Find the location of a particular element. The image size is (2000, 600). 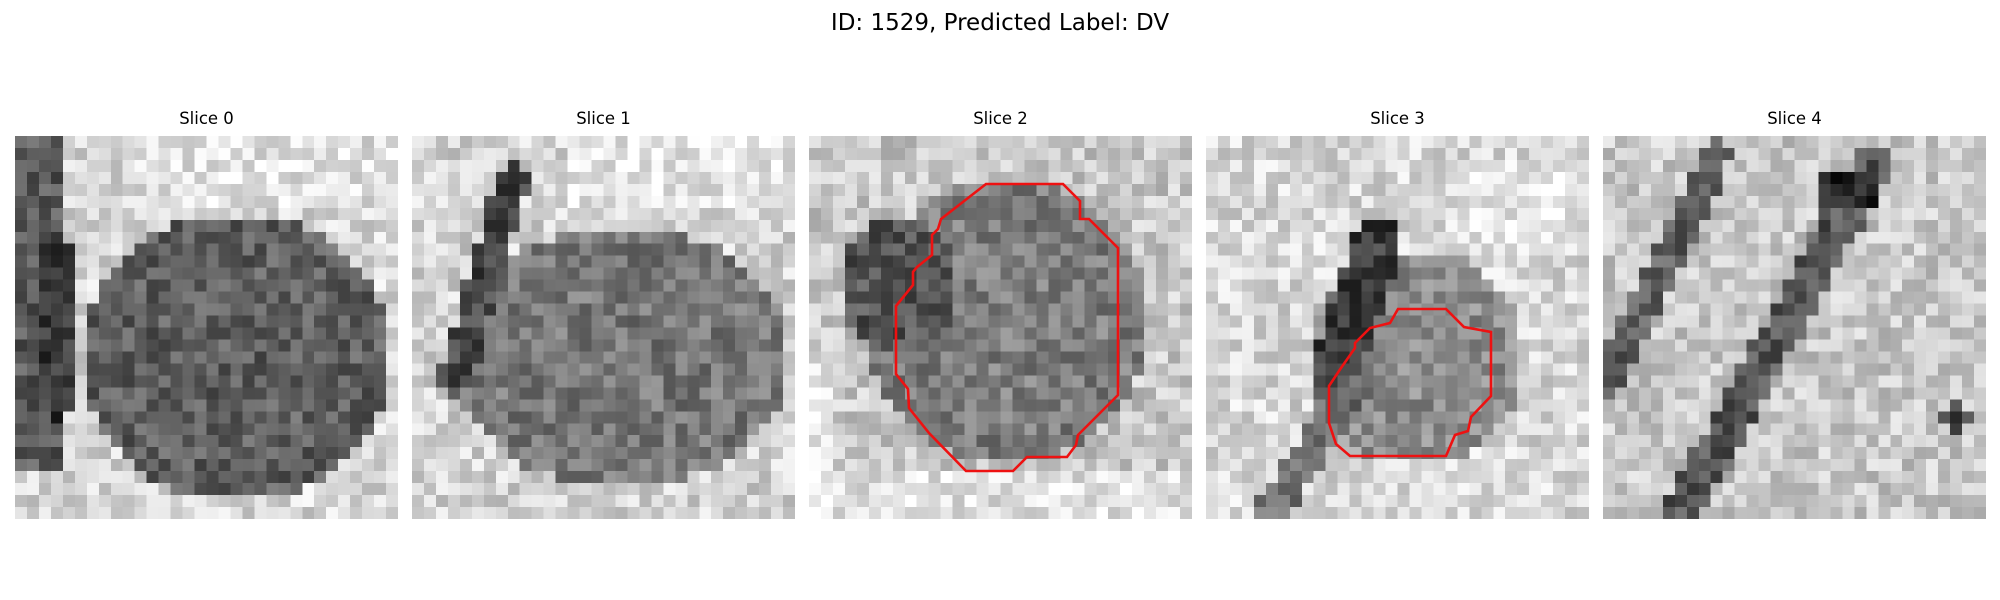

slice-title: Slice 4 is located at coordinates (1794, 118).